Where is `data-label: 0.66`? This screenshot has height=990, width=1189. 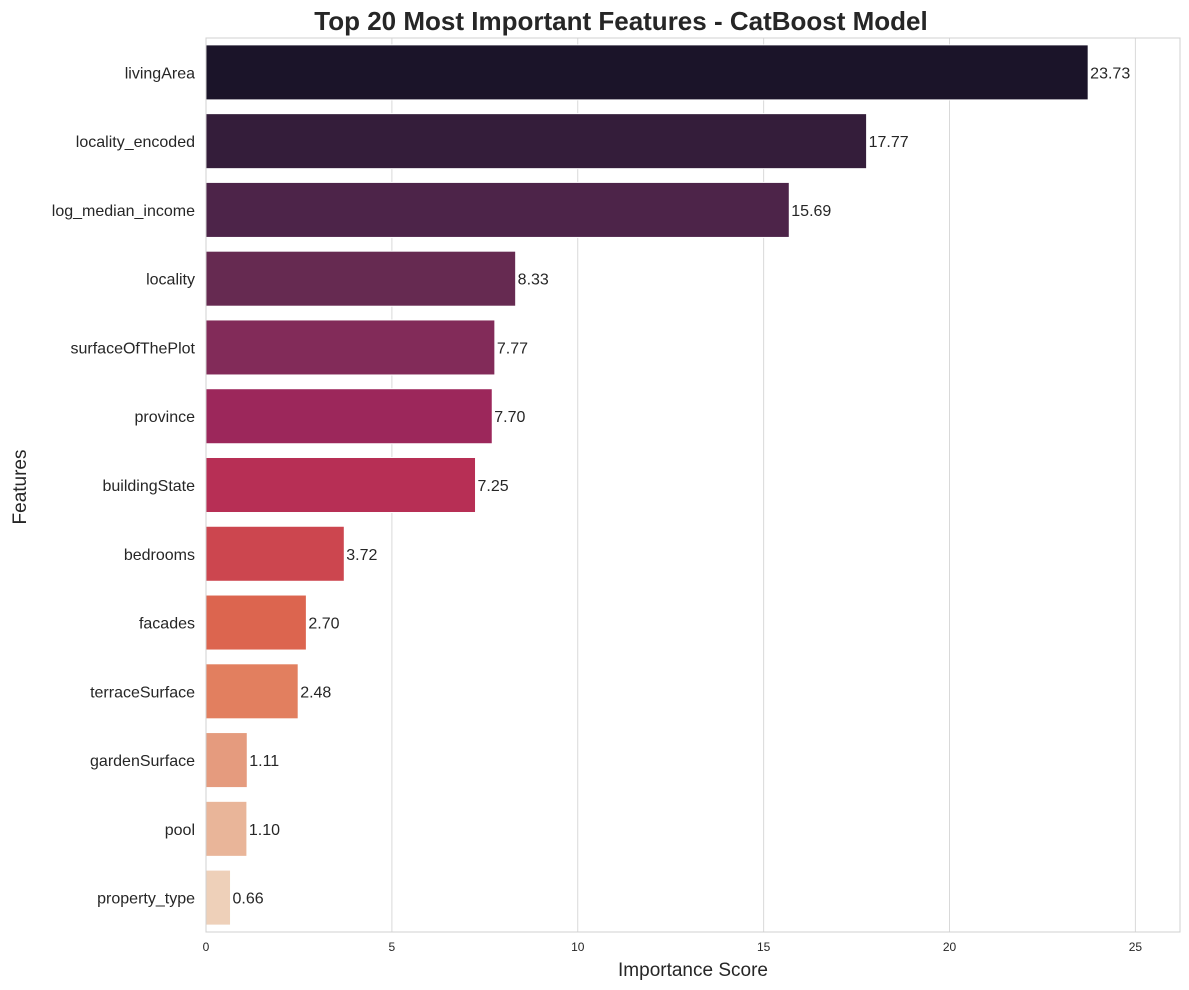
data-label: 0.66 is located at coordinates (248, 899).